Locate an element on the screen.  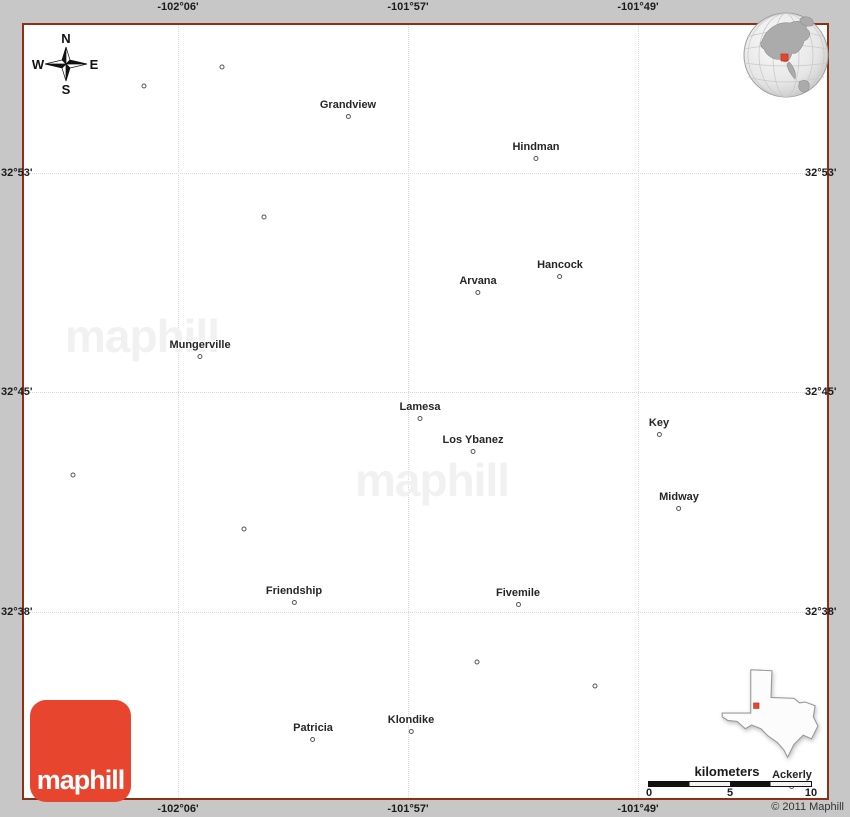
place-label: Los Ybanez is located at coordinates (473, 440).